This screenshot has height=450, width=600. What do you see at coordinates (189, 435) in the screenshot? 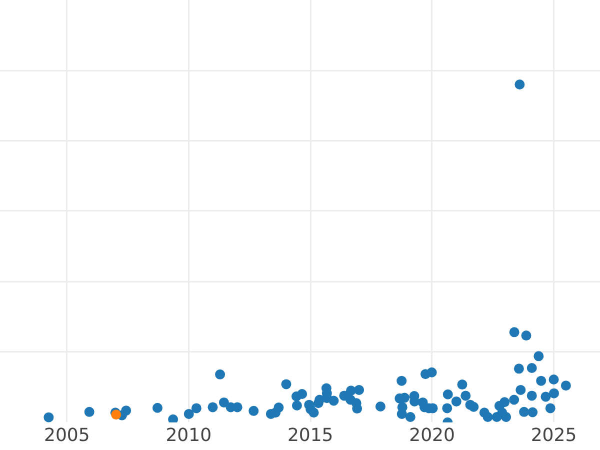
I see `x-tick-label: 2010` at bounding box center [189, 435].